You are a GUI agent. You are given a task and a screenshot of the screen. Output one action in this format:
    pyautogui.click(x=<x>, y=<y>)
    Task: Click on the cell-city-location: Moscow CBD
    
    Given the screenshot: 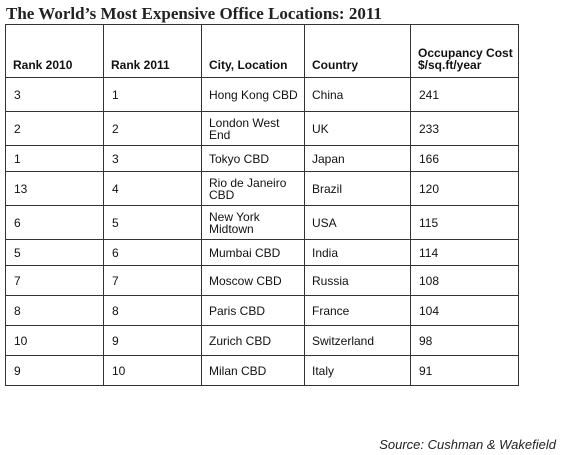 What is the action you would take?
    pyautogui.click(x=253, y=280)
    